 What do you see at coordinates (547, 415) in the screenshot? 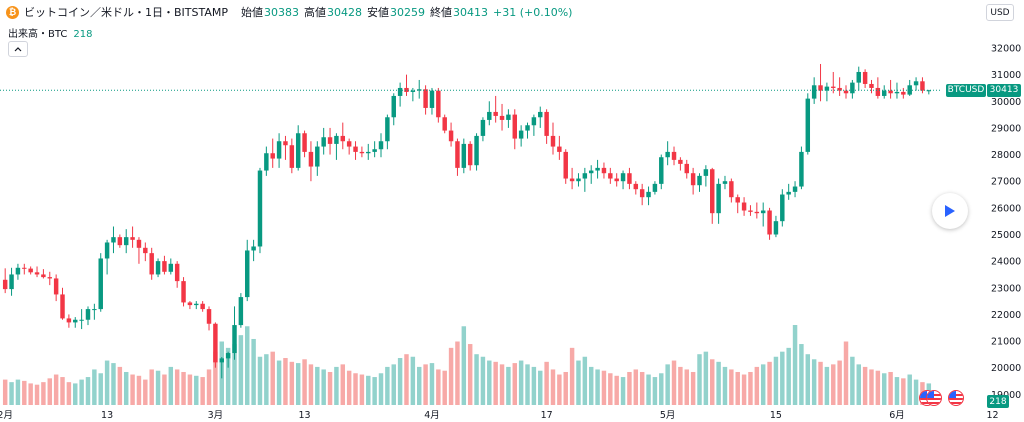
I see `time-tick-label: 17` at bounding box center [547, 415].